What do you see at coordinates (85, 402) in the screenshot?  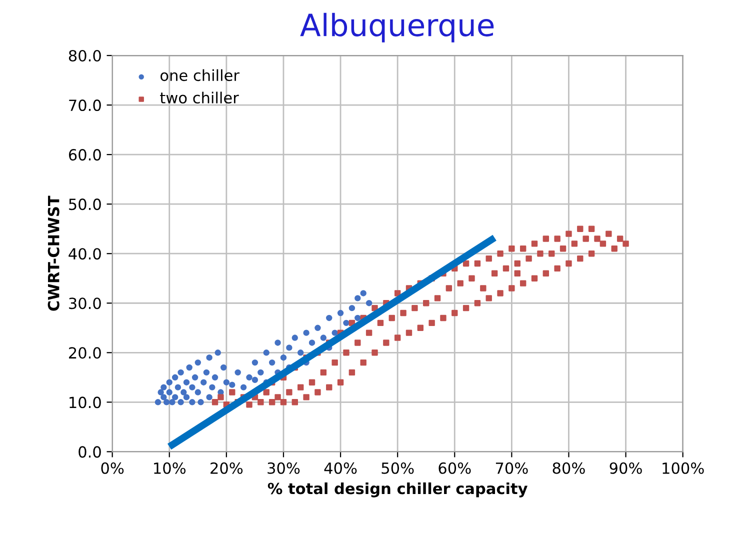 I see `y-tick-label: 10.0` at bounding box center [85, 402].